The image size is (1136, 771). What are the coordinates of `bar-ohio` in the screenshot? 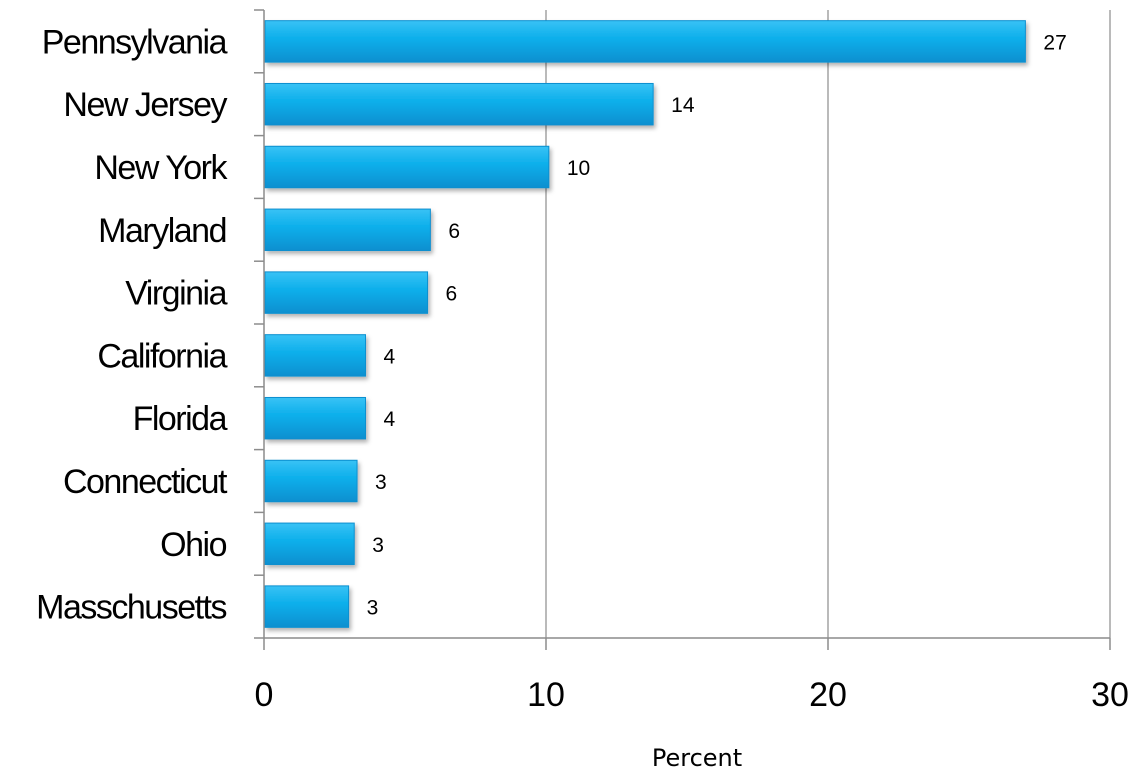 It's located at (309, 544).